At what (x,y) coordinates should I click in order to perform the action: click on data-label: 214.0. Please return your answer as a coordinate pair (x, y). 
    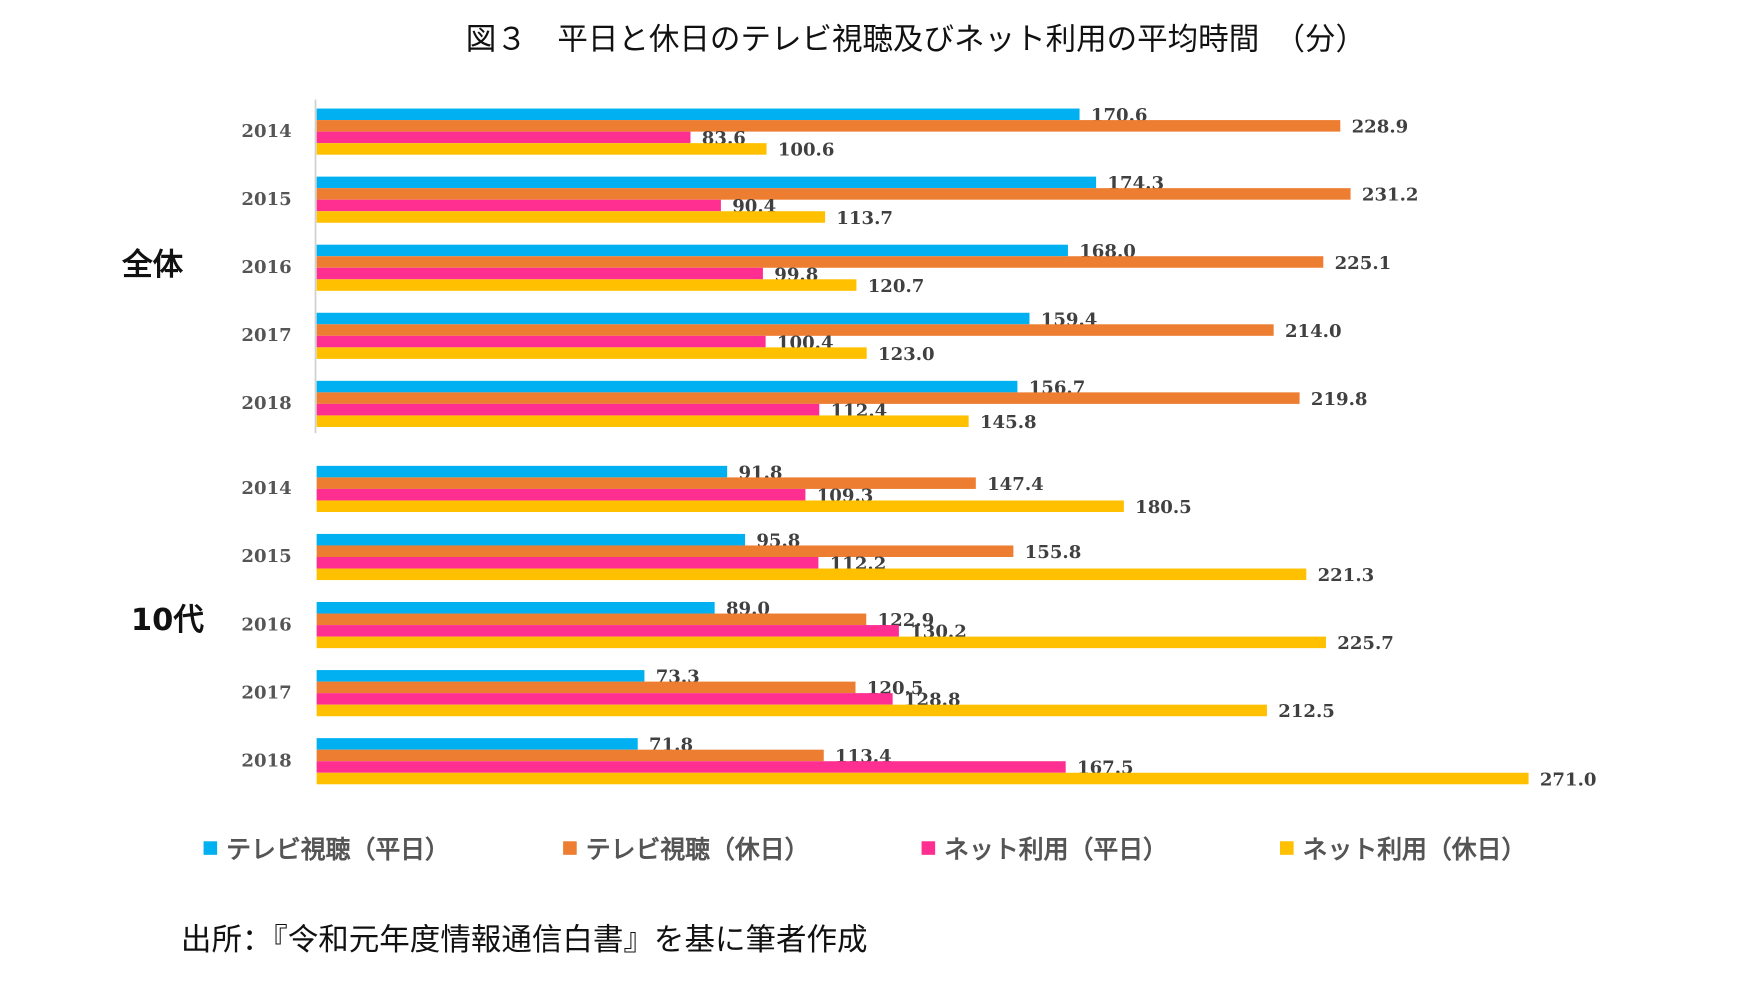
    Looking at the image, I should click on (1313, 331).